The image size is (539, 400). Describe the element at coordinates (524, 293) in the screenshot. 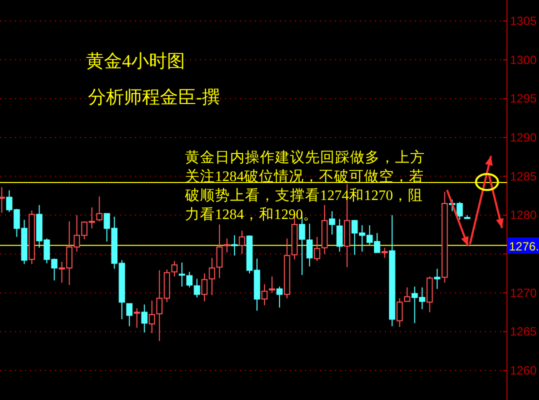

I see `y-tick-label: 1270` at that location.